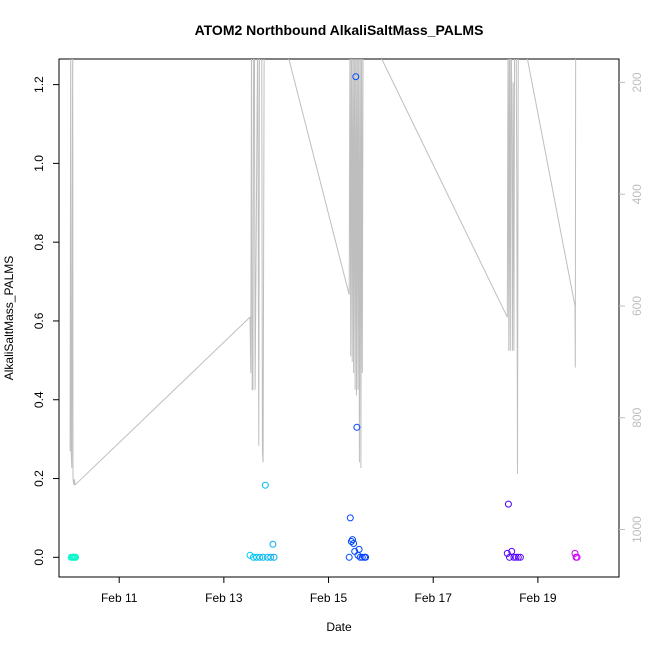 This screenshot has width=650, height=650. Describe the element at coordinates (39, 320) in the screenshot. I see `y-tick-label: 0.6` at that location.